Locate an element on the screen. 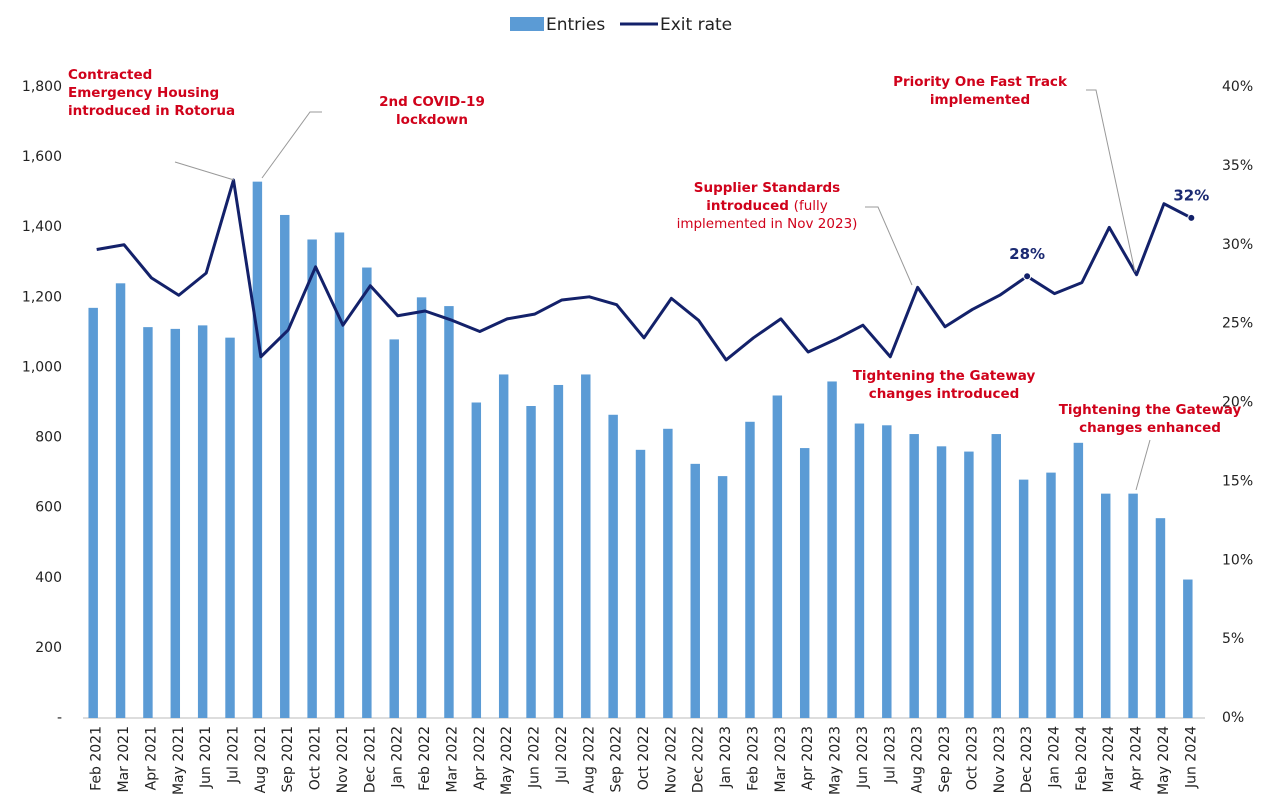 The height and width of the screenshot is (812, 1273). x-tick-label: Jun 2022 is located at coordinates (535, 757).